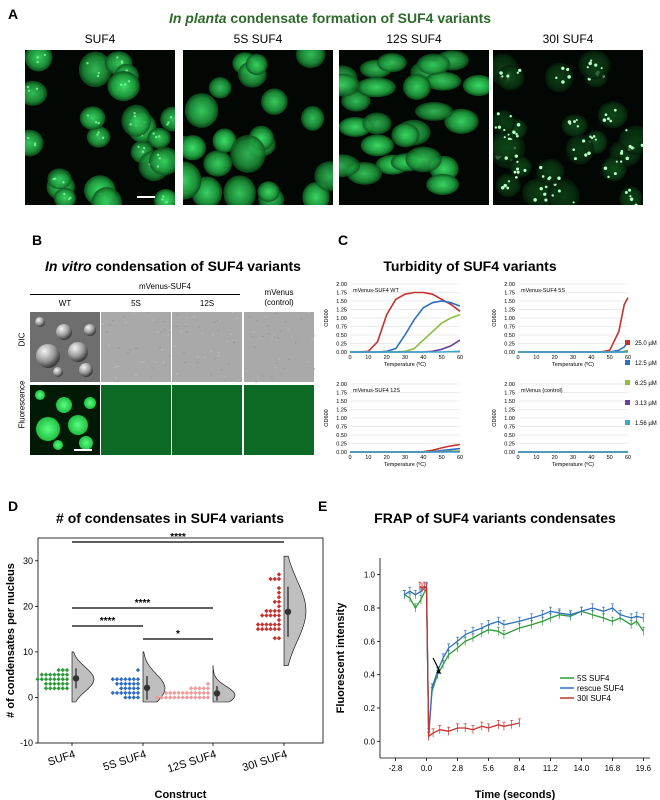 The width and height of the screenshot is (660, 800). What do you see at coordinates (341, 294) in the screenshot?
I see `y-tick-label: 1.75` at bounding box center [341, 294].